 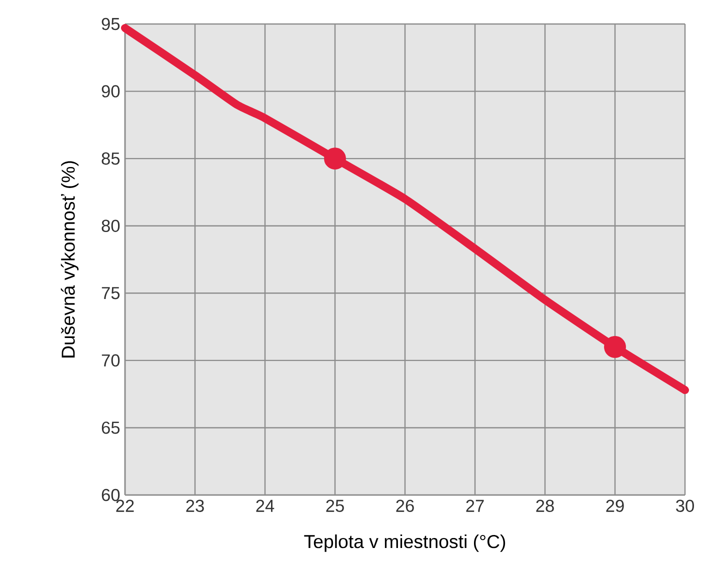 I want to click on y-axis-title: Duševná výkonnosť (%), so click(x=69, y=259).